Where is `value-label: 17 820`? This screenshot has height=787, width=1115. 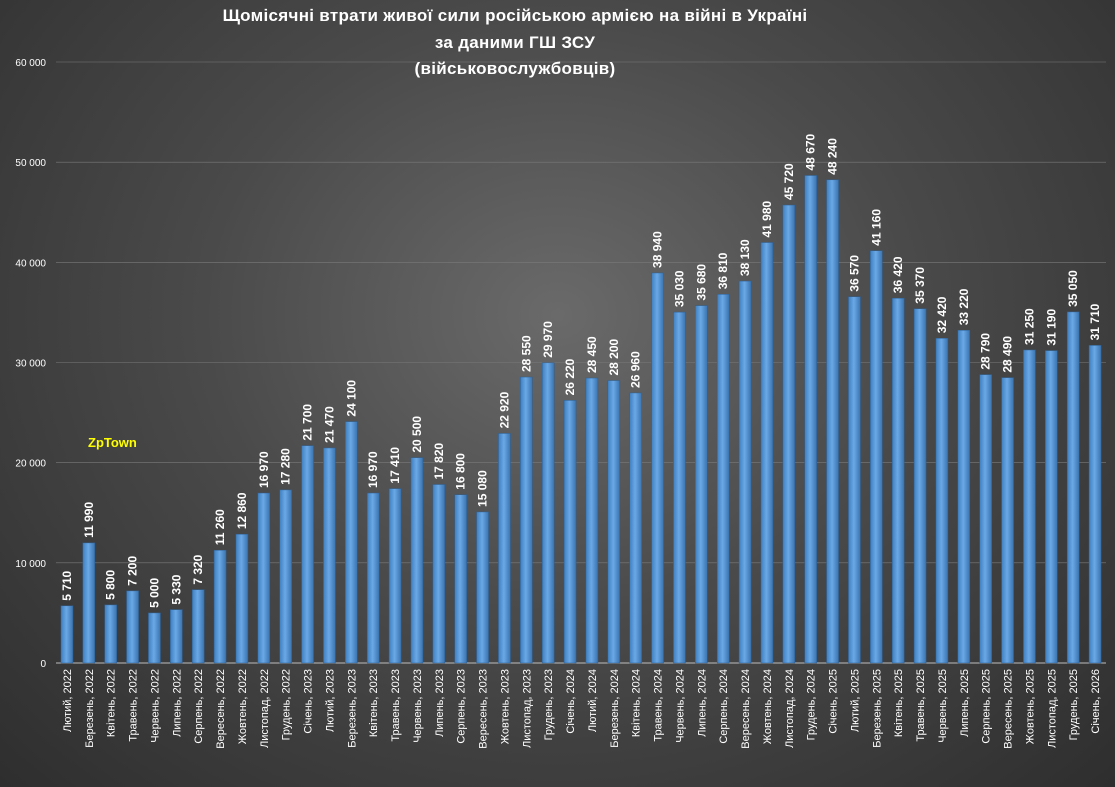 value-label: 17 820 is located at coordinates (439, 460).